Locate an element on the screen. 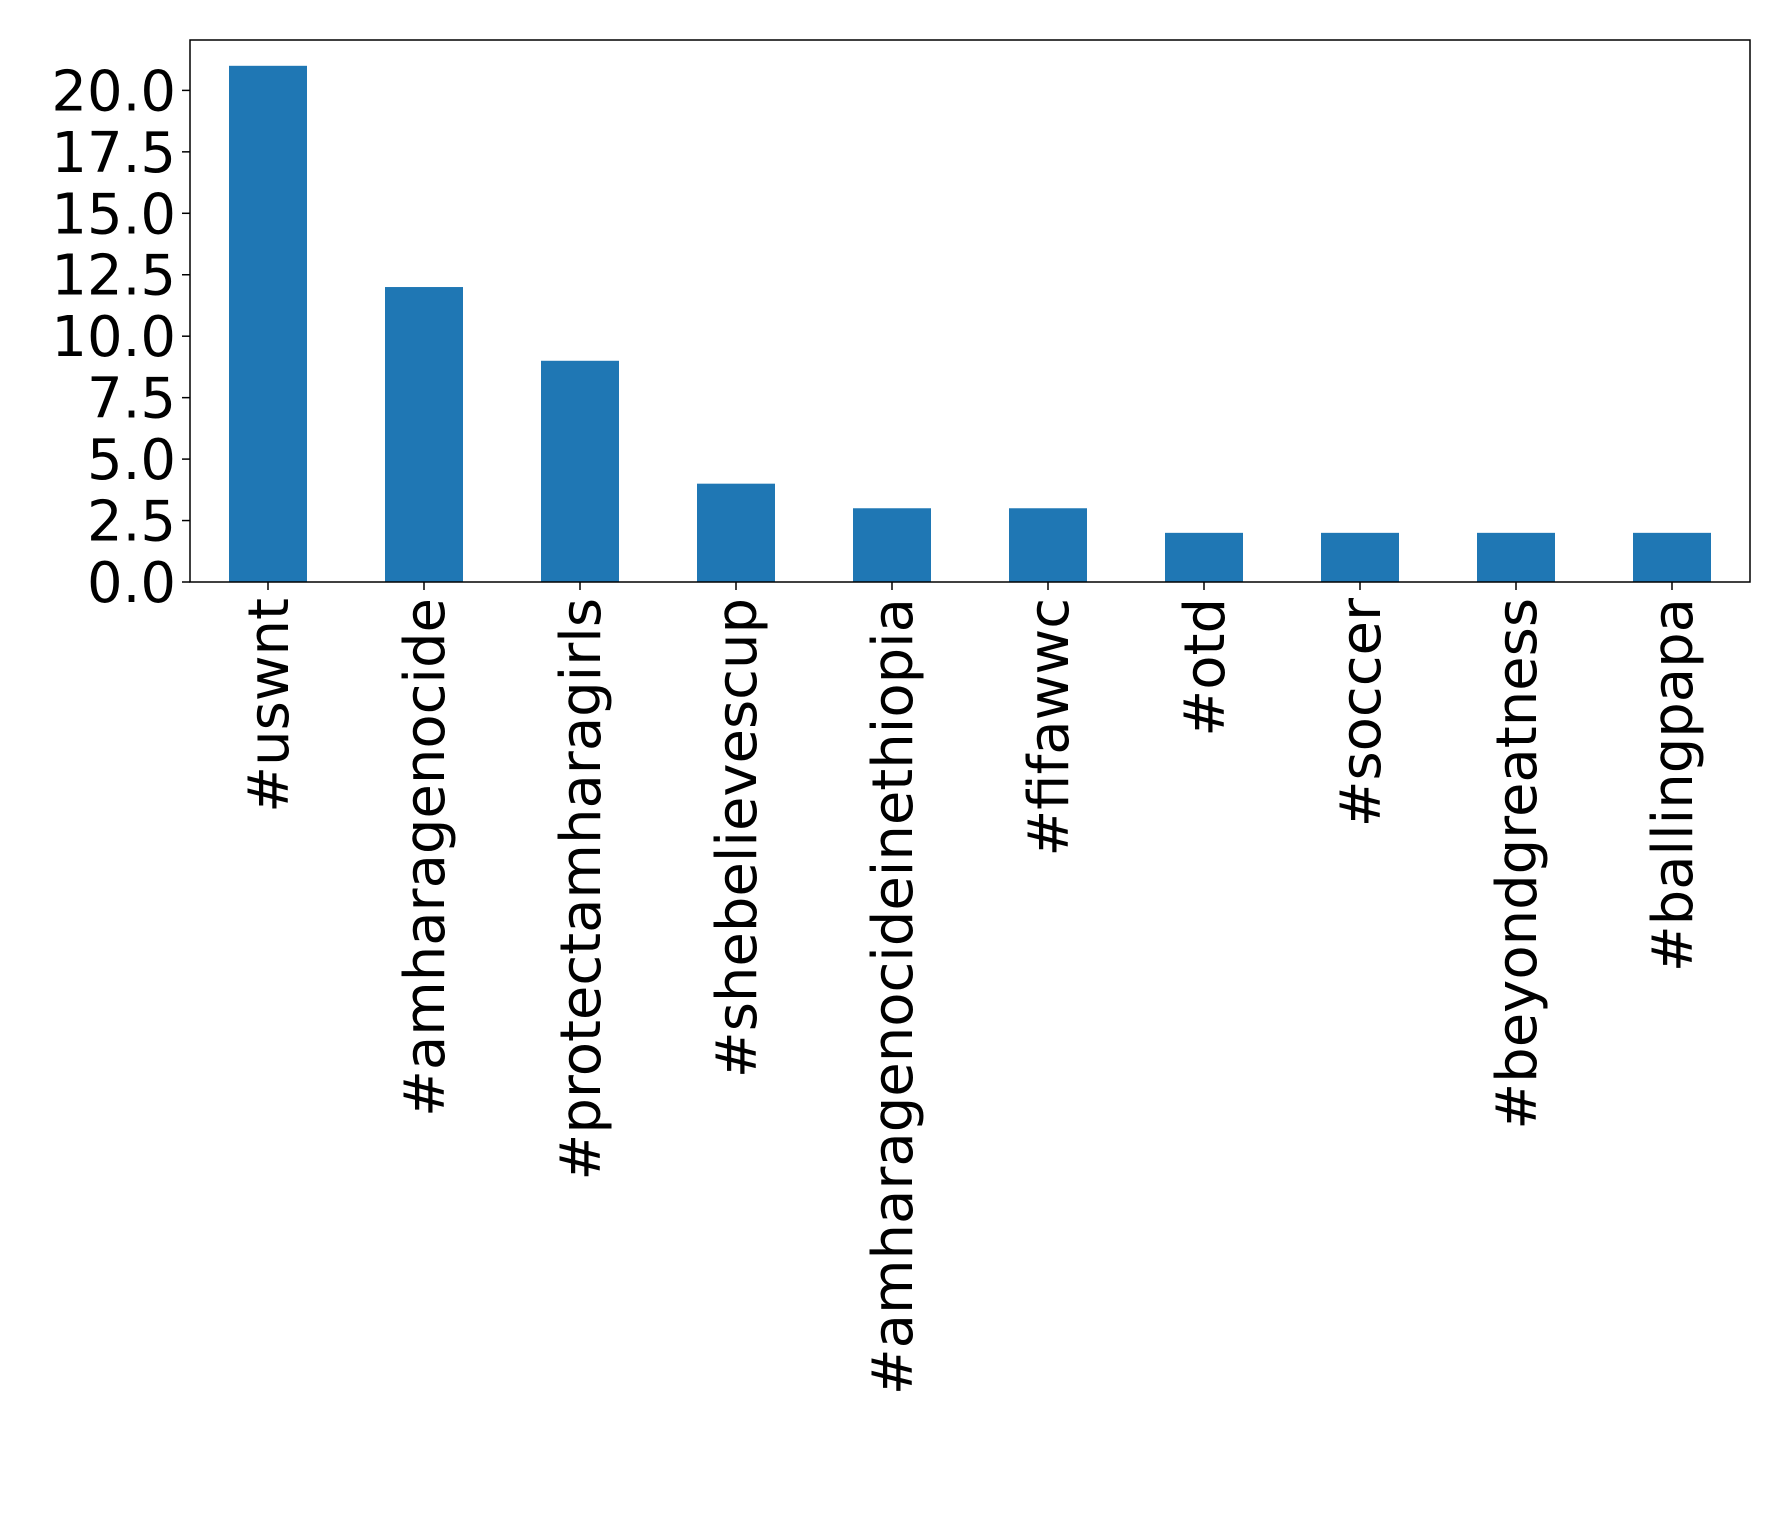 The width and height of the screenshot is (1778, 1522). x-tick-label: #shebelievescup is located at coordinates (737, 838).